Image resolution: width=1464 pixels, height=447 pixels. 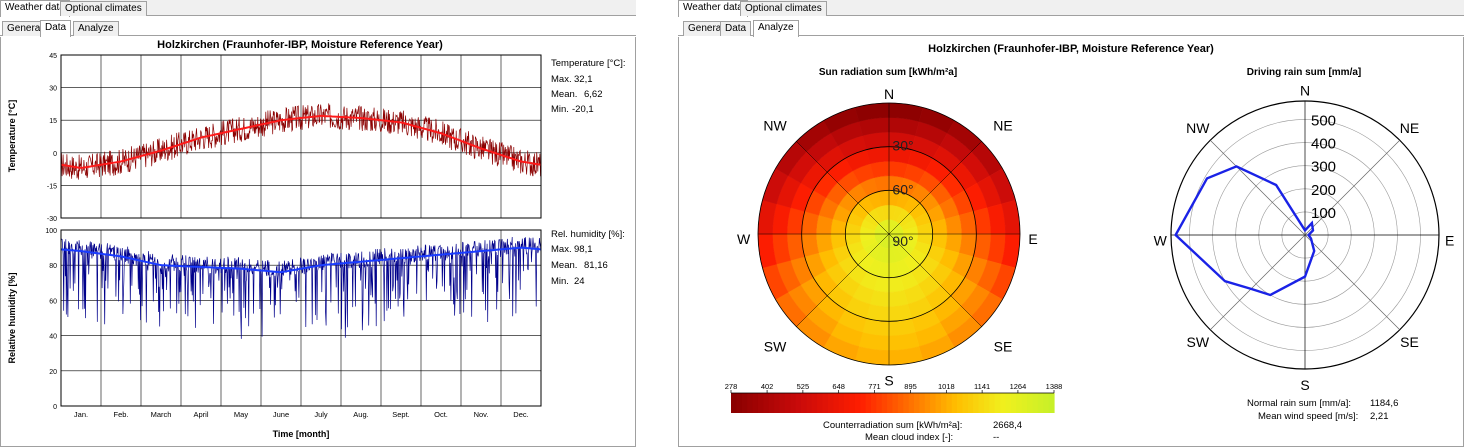 I want to click on temperature-legend-title: Temperature [°C]:, so click(x=588, y=63).